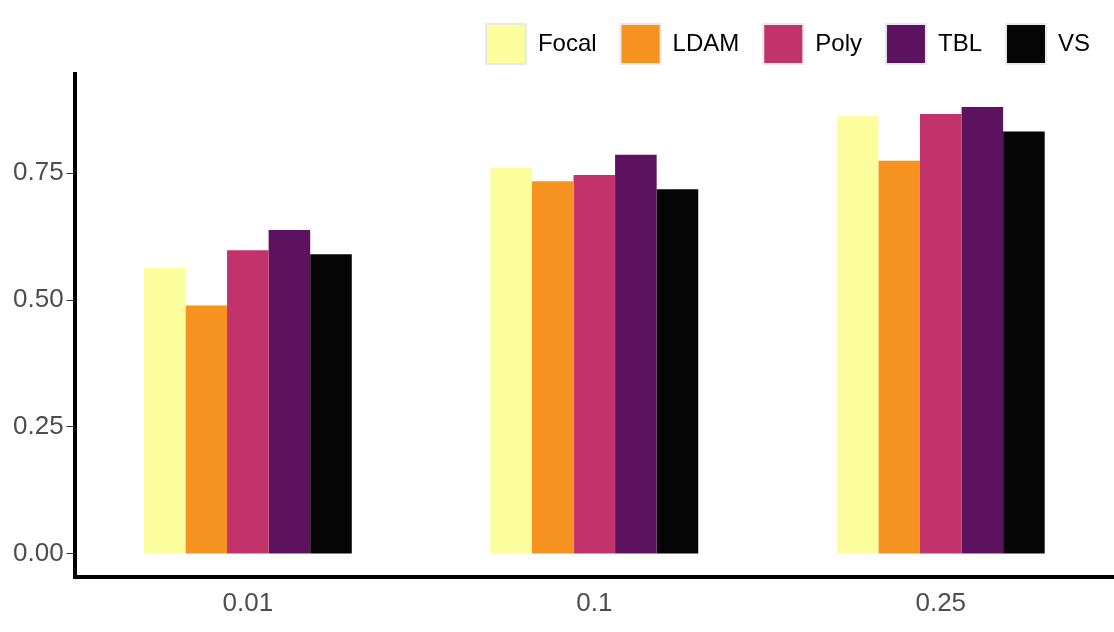 This screenshot has height=632, width=1114. I want to click on y-tick-label: 0.75, so click(38, 171).